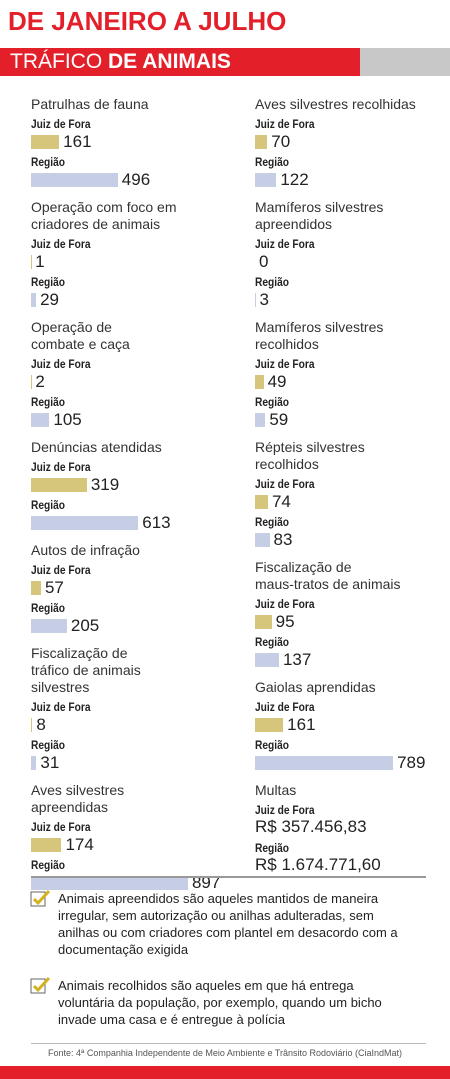 Image resolution: width=450 pixels, height=1079 pixels. Describe the element at coordinates (131, 883) in the screenshot. I see `bar-row: 897` at that location.